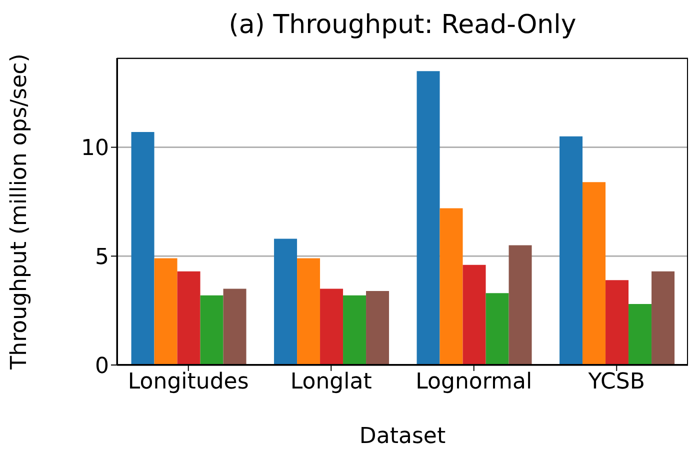  What do you see at coordinates (188, 382) in the screenshot?
I see `x-tick-label: Longitudes` at bounding box center [188, 382].